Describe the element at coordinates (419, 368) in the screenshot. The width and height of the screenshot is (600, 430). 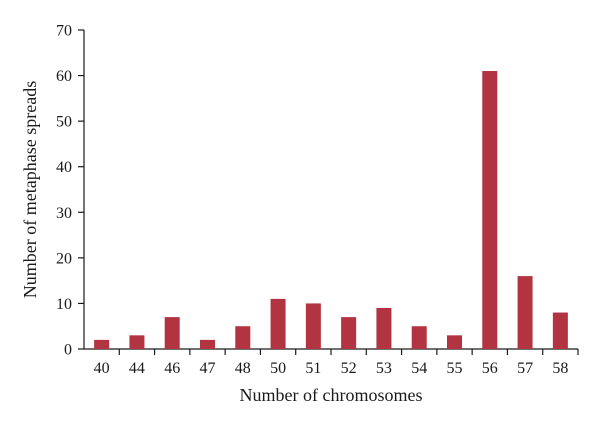
I see `x-tick-label: 54` at that location.